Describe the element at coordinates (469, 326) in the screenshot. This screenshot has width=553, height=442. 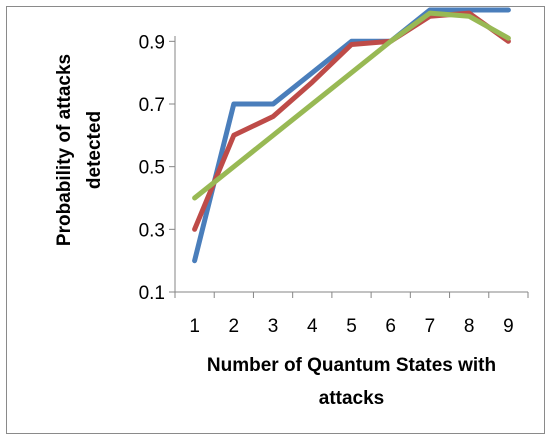
I see `x-tick-label: 8` at that location.